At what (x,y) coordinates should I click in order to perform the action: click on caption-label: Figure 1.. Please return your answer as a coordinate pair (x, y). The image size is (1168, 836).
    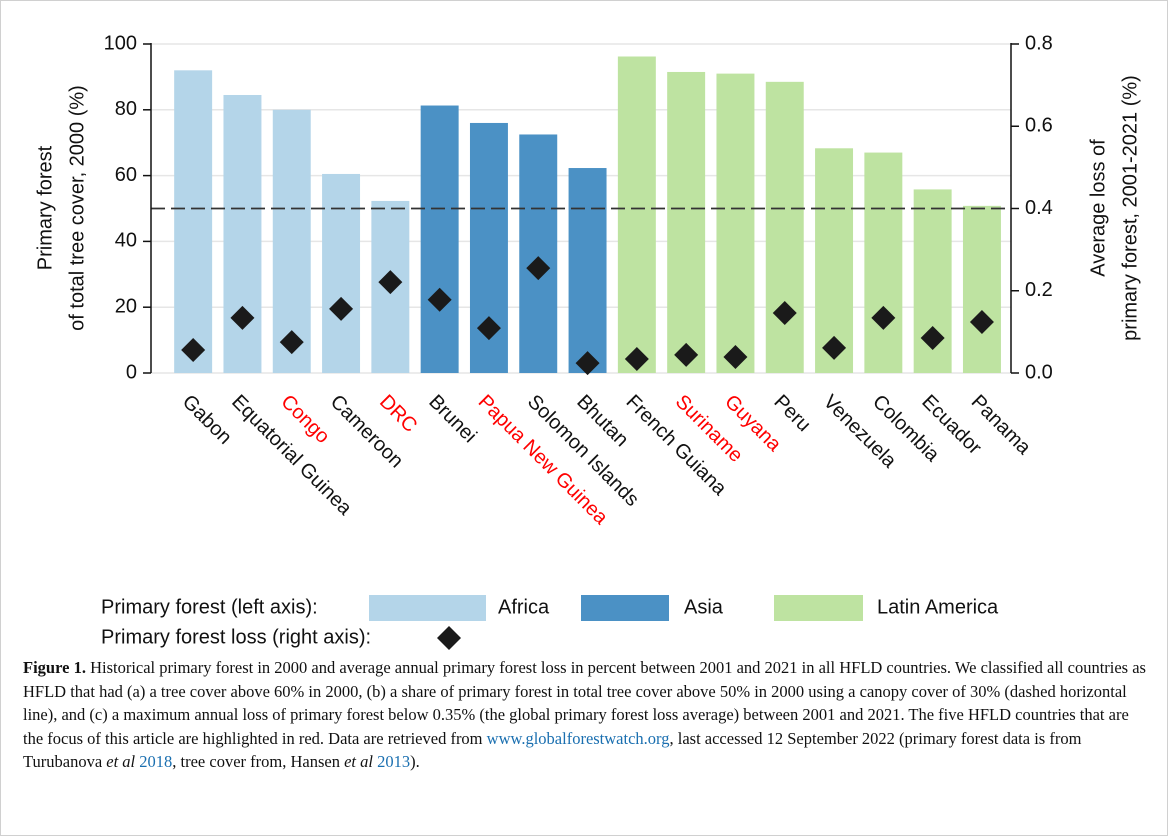
    Looking at the image, I should click on (54, 667).